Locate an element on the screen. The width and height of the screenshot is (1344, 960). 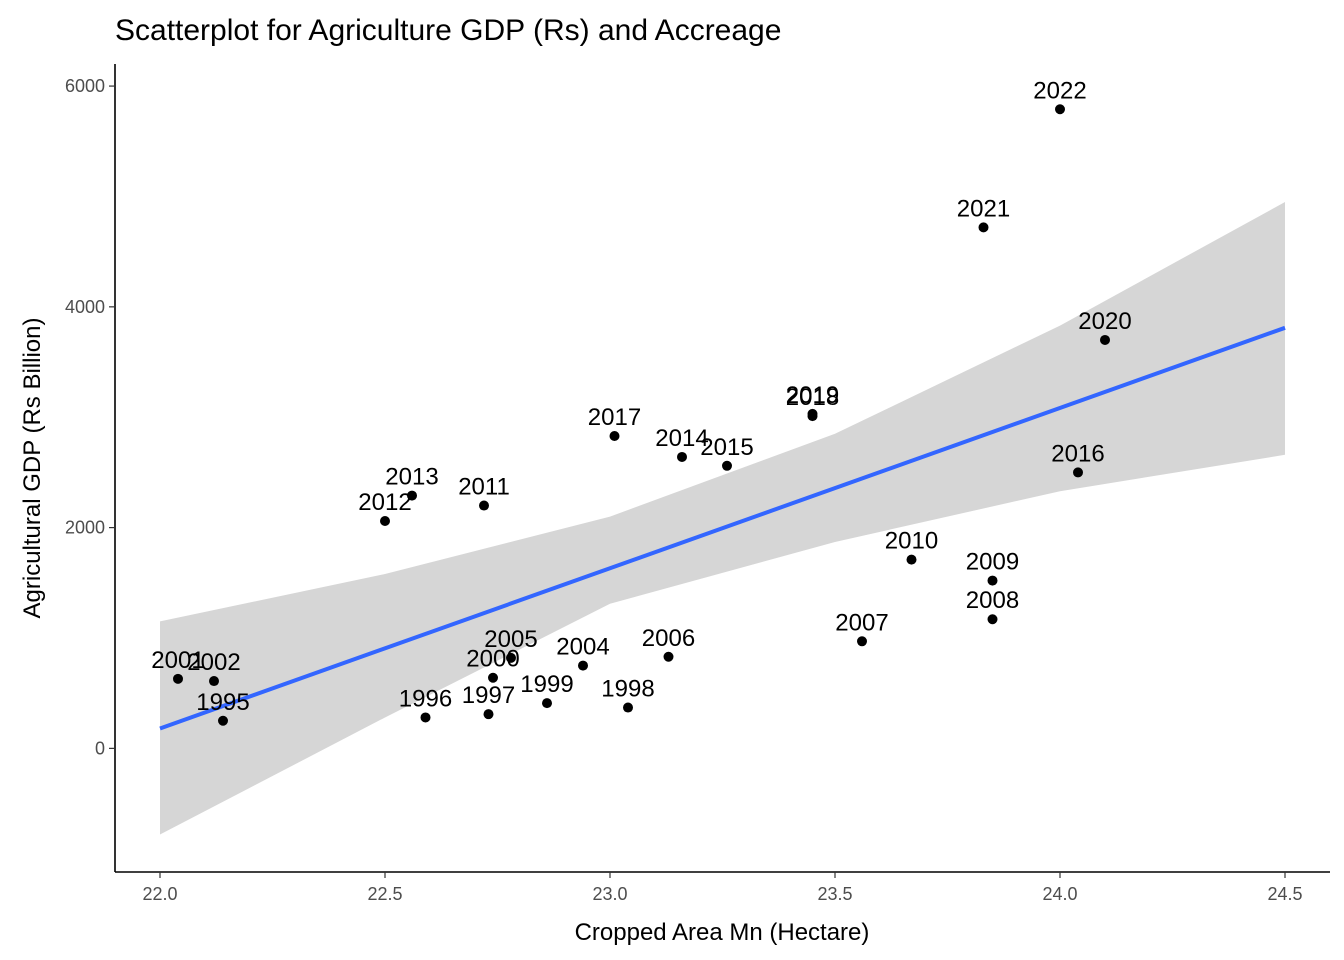
data-point-1999 is located at coordinates (547, 703).